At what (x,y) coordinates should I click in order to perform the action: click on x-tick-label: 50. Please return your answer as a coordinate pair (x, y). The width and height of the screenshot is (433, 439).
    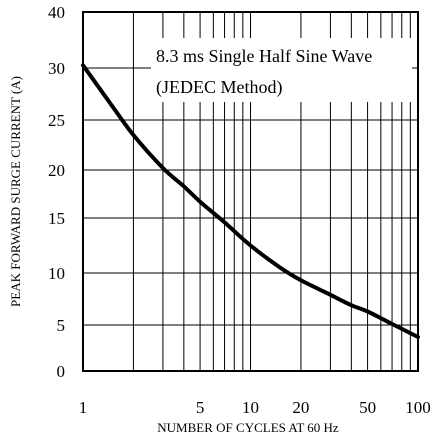
    Looking at the image, I should click on (367, 407).